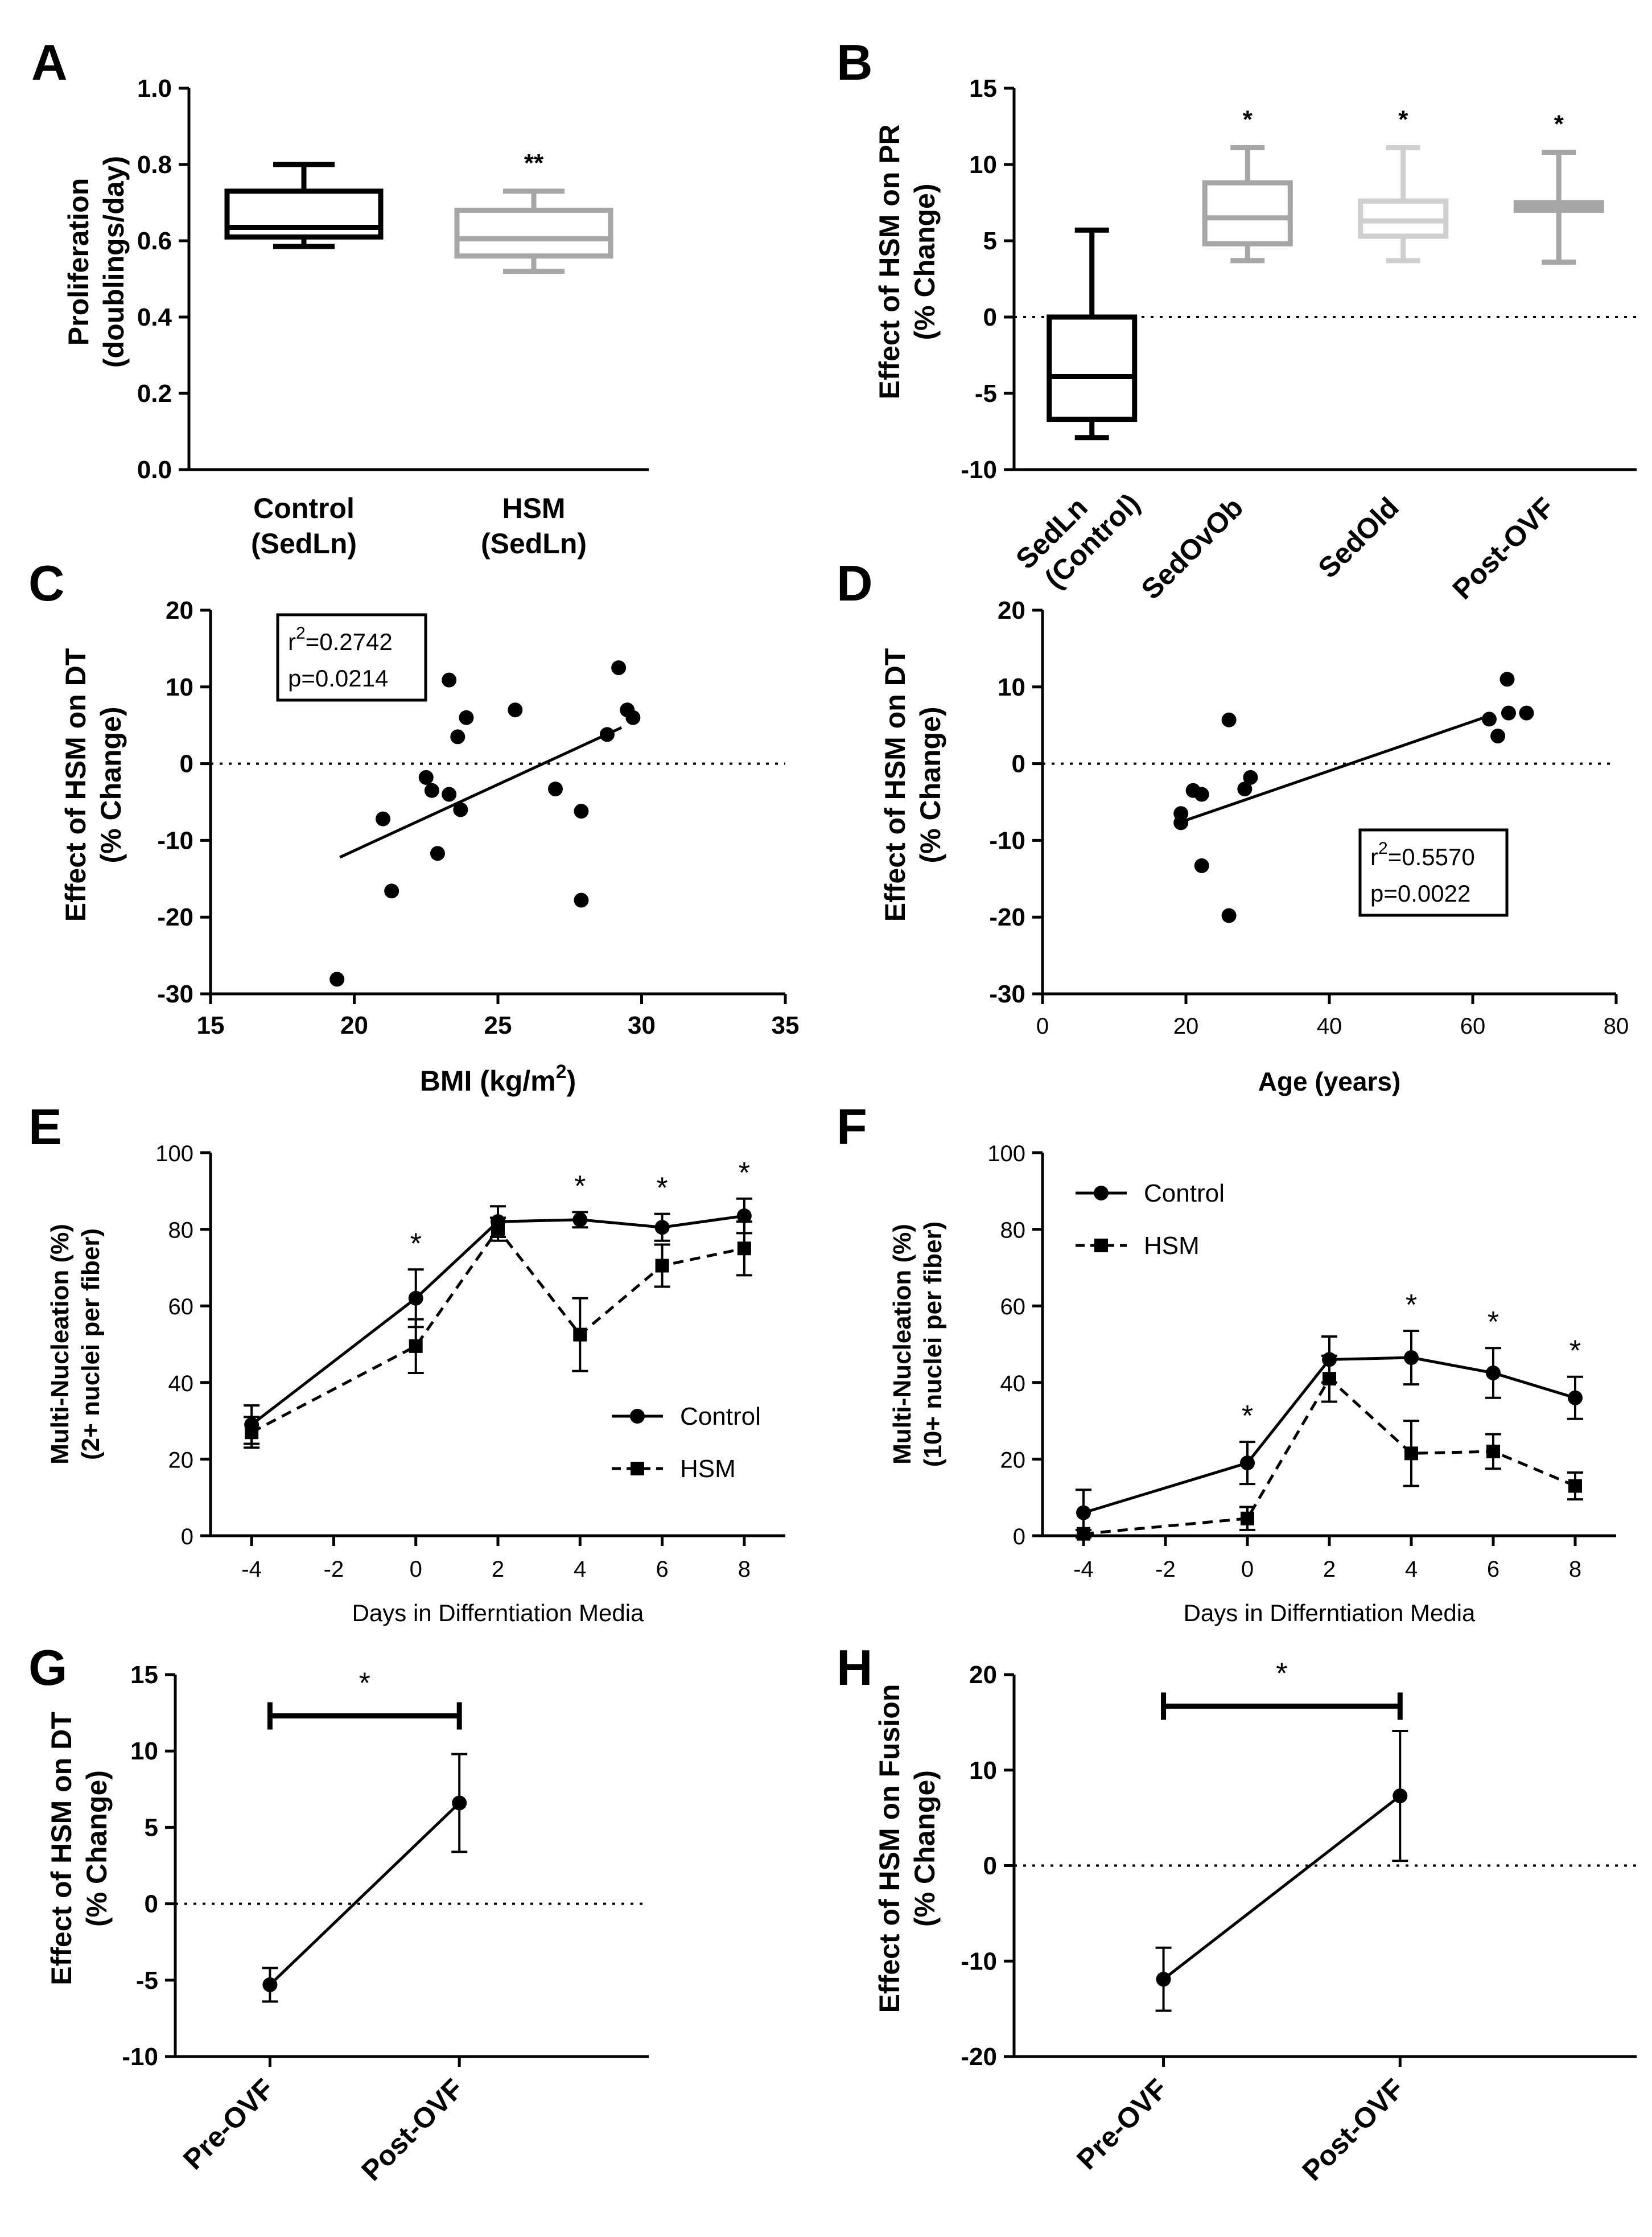  What do you see at coordinates (1330, 1026) in the screenshot?
I see `x-tick-label: 40` at bounding box center [1330, 1026].